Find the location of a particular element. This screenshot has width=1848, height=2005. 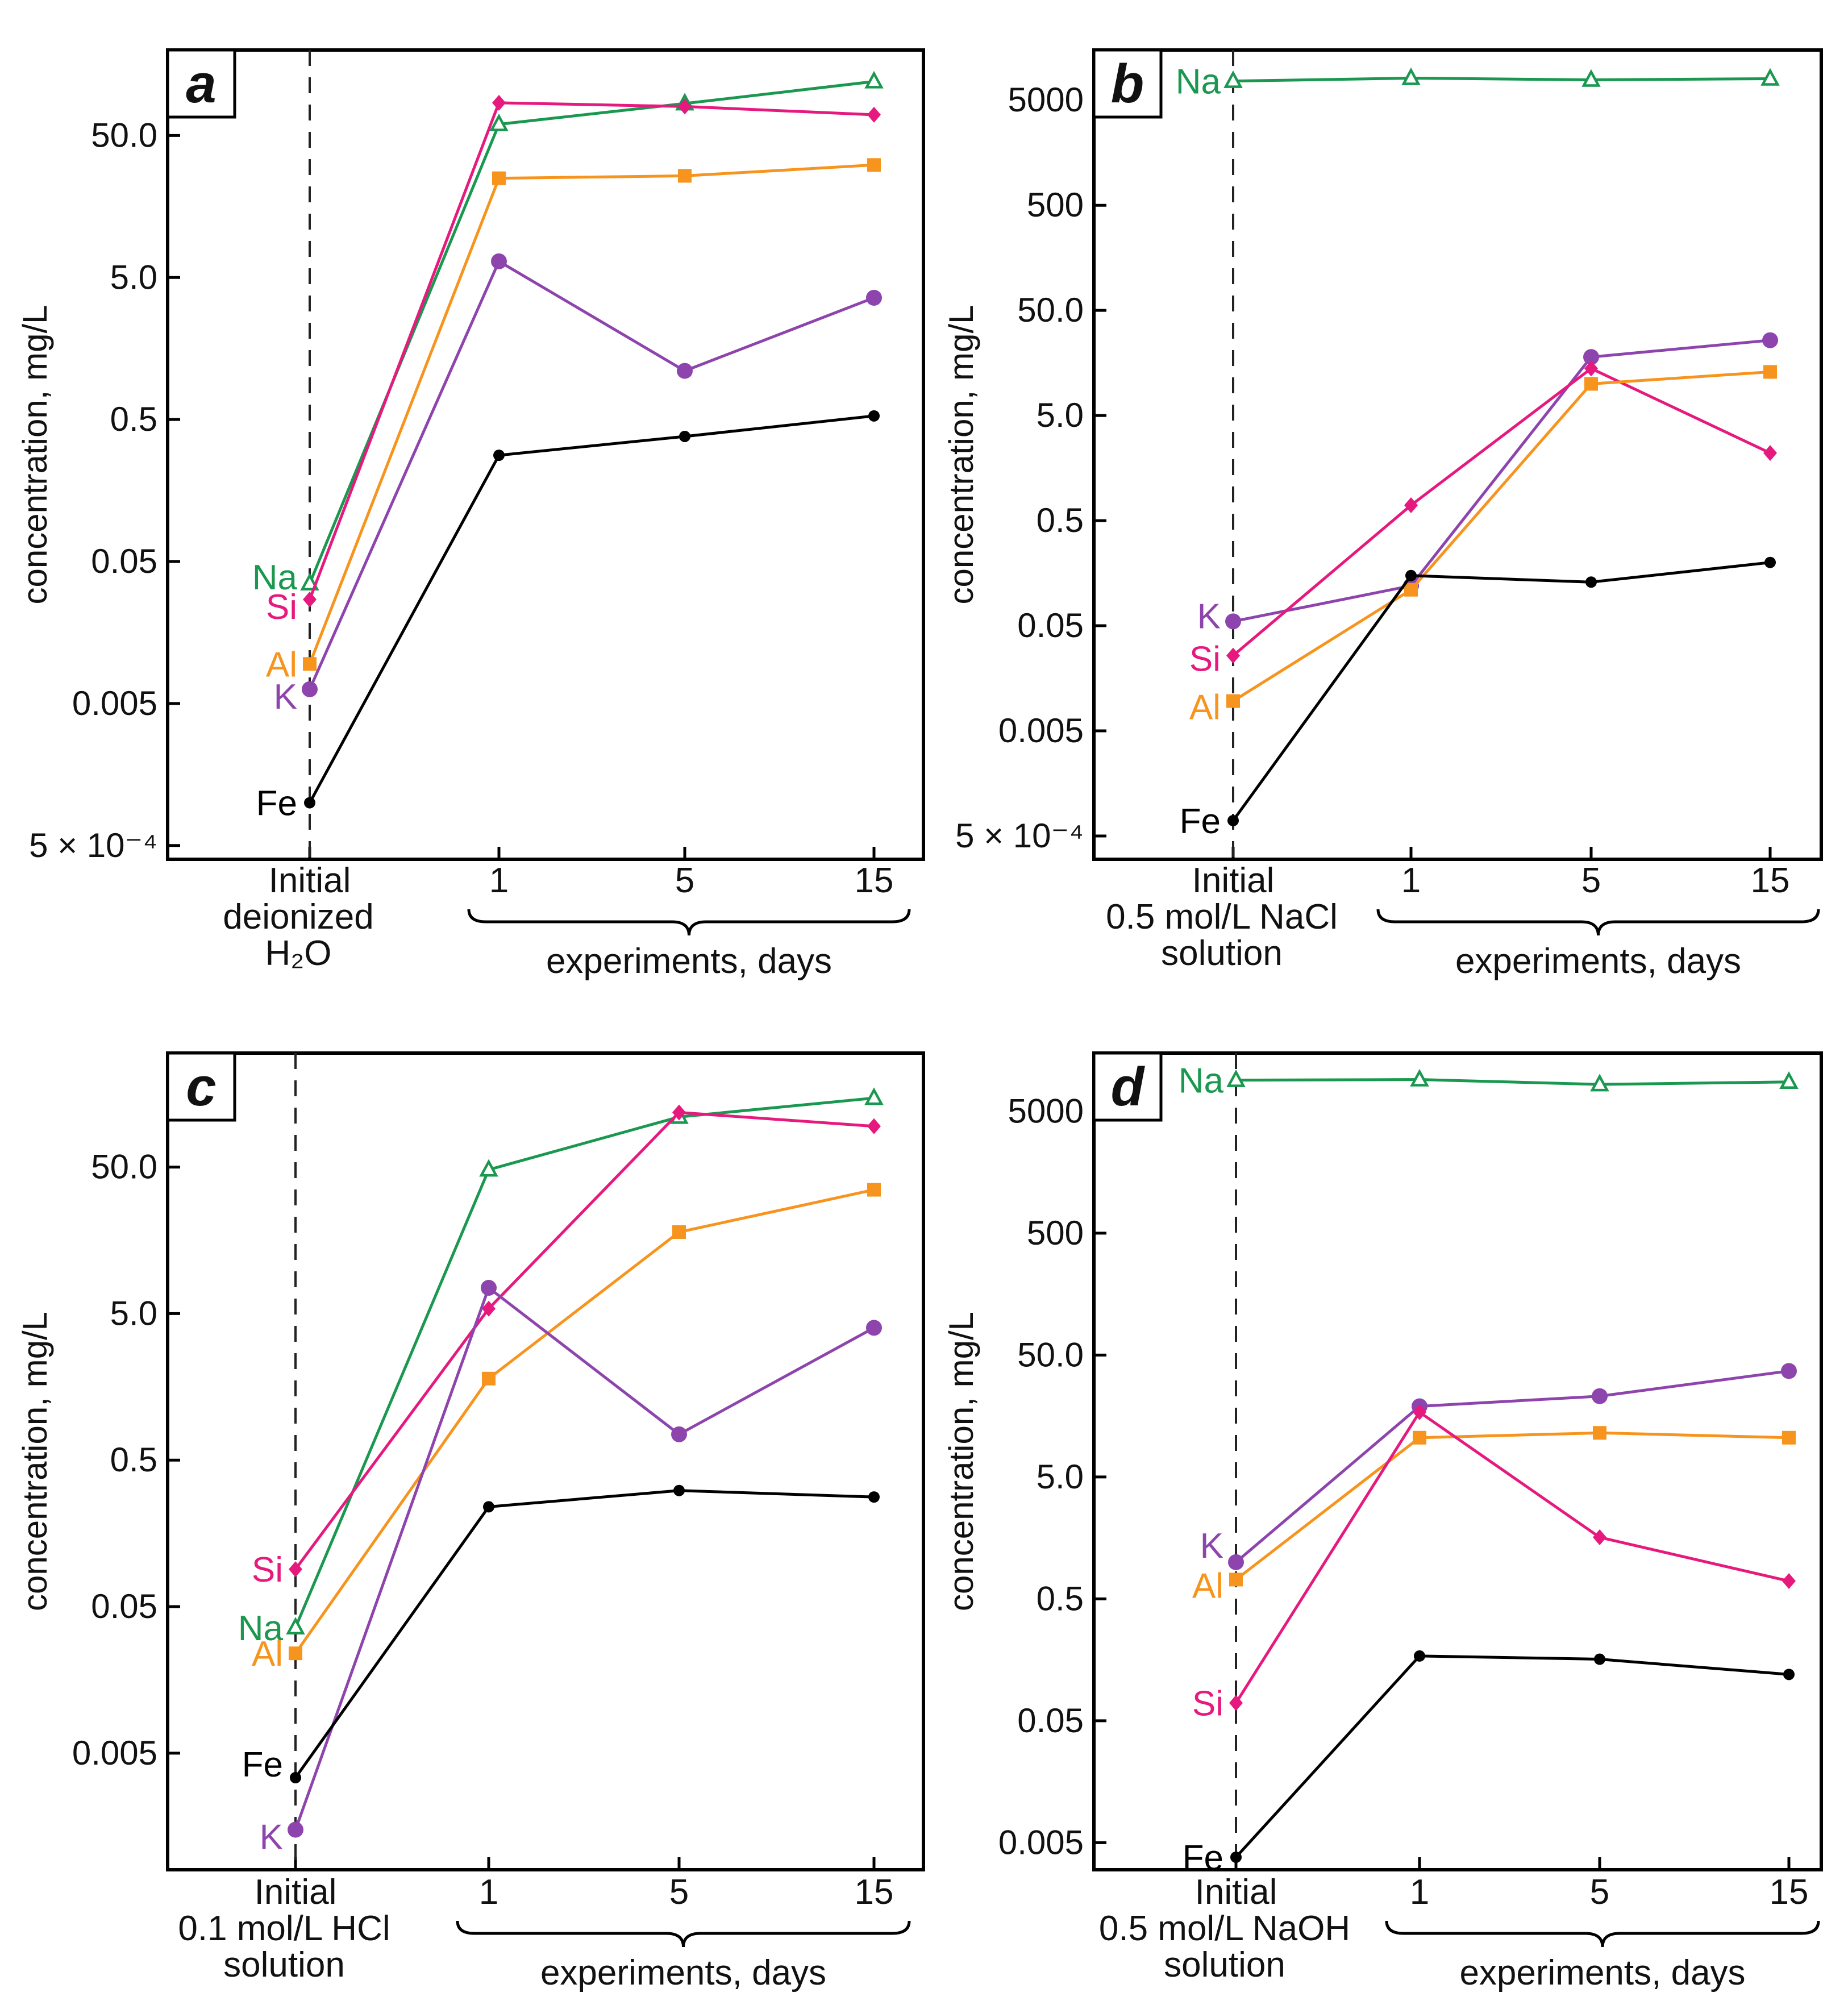

y-tick-label: 0.05 is located at coordinates (124, 1606).